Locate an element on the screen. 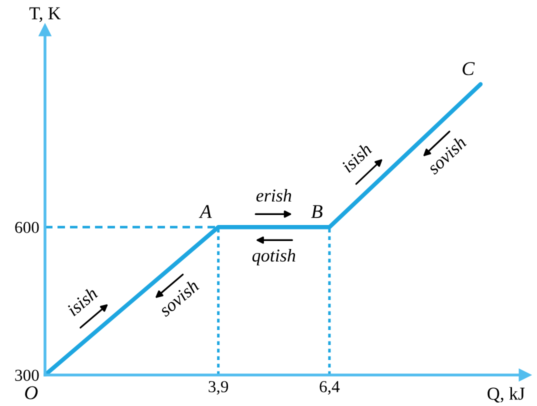 The image size is (537, 406). annotation: O is located at coordinates (31, 393).